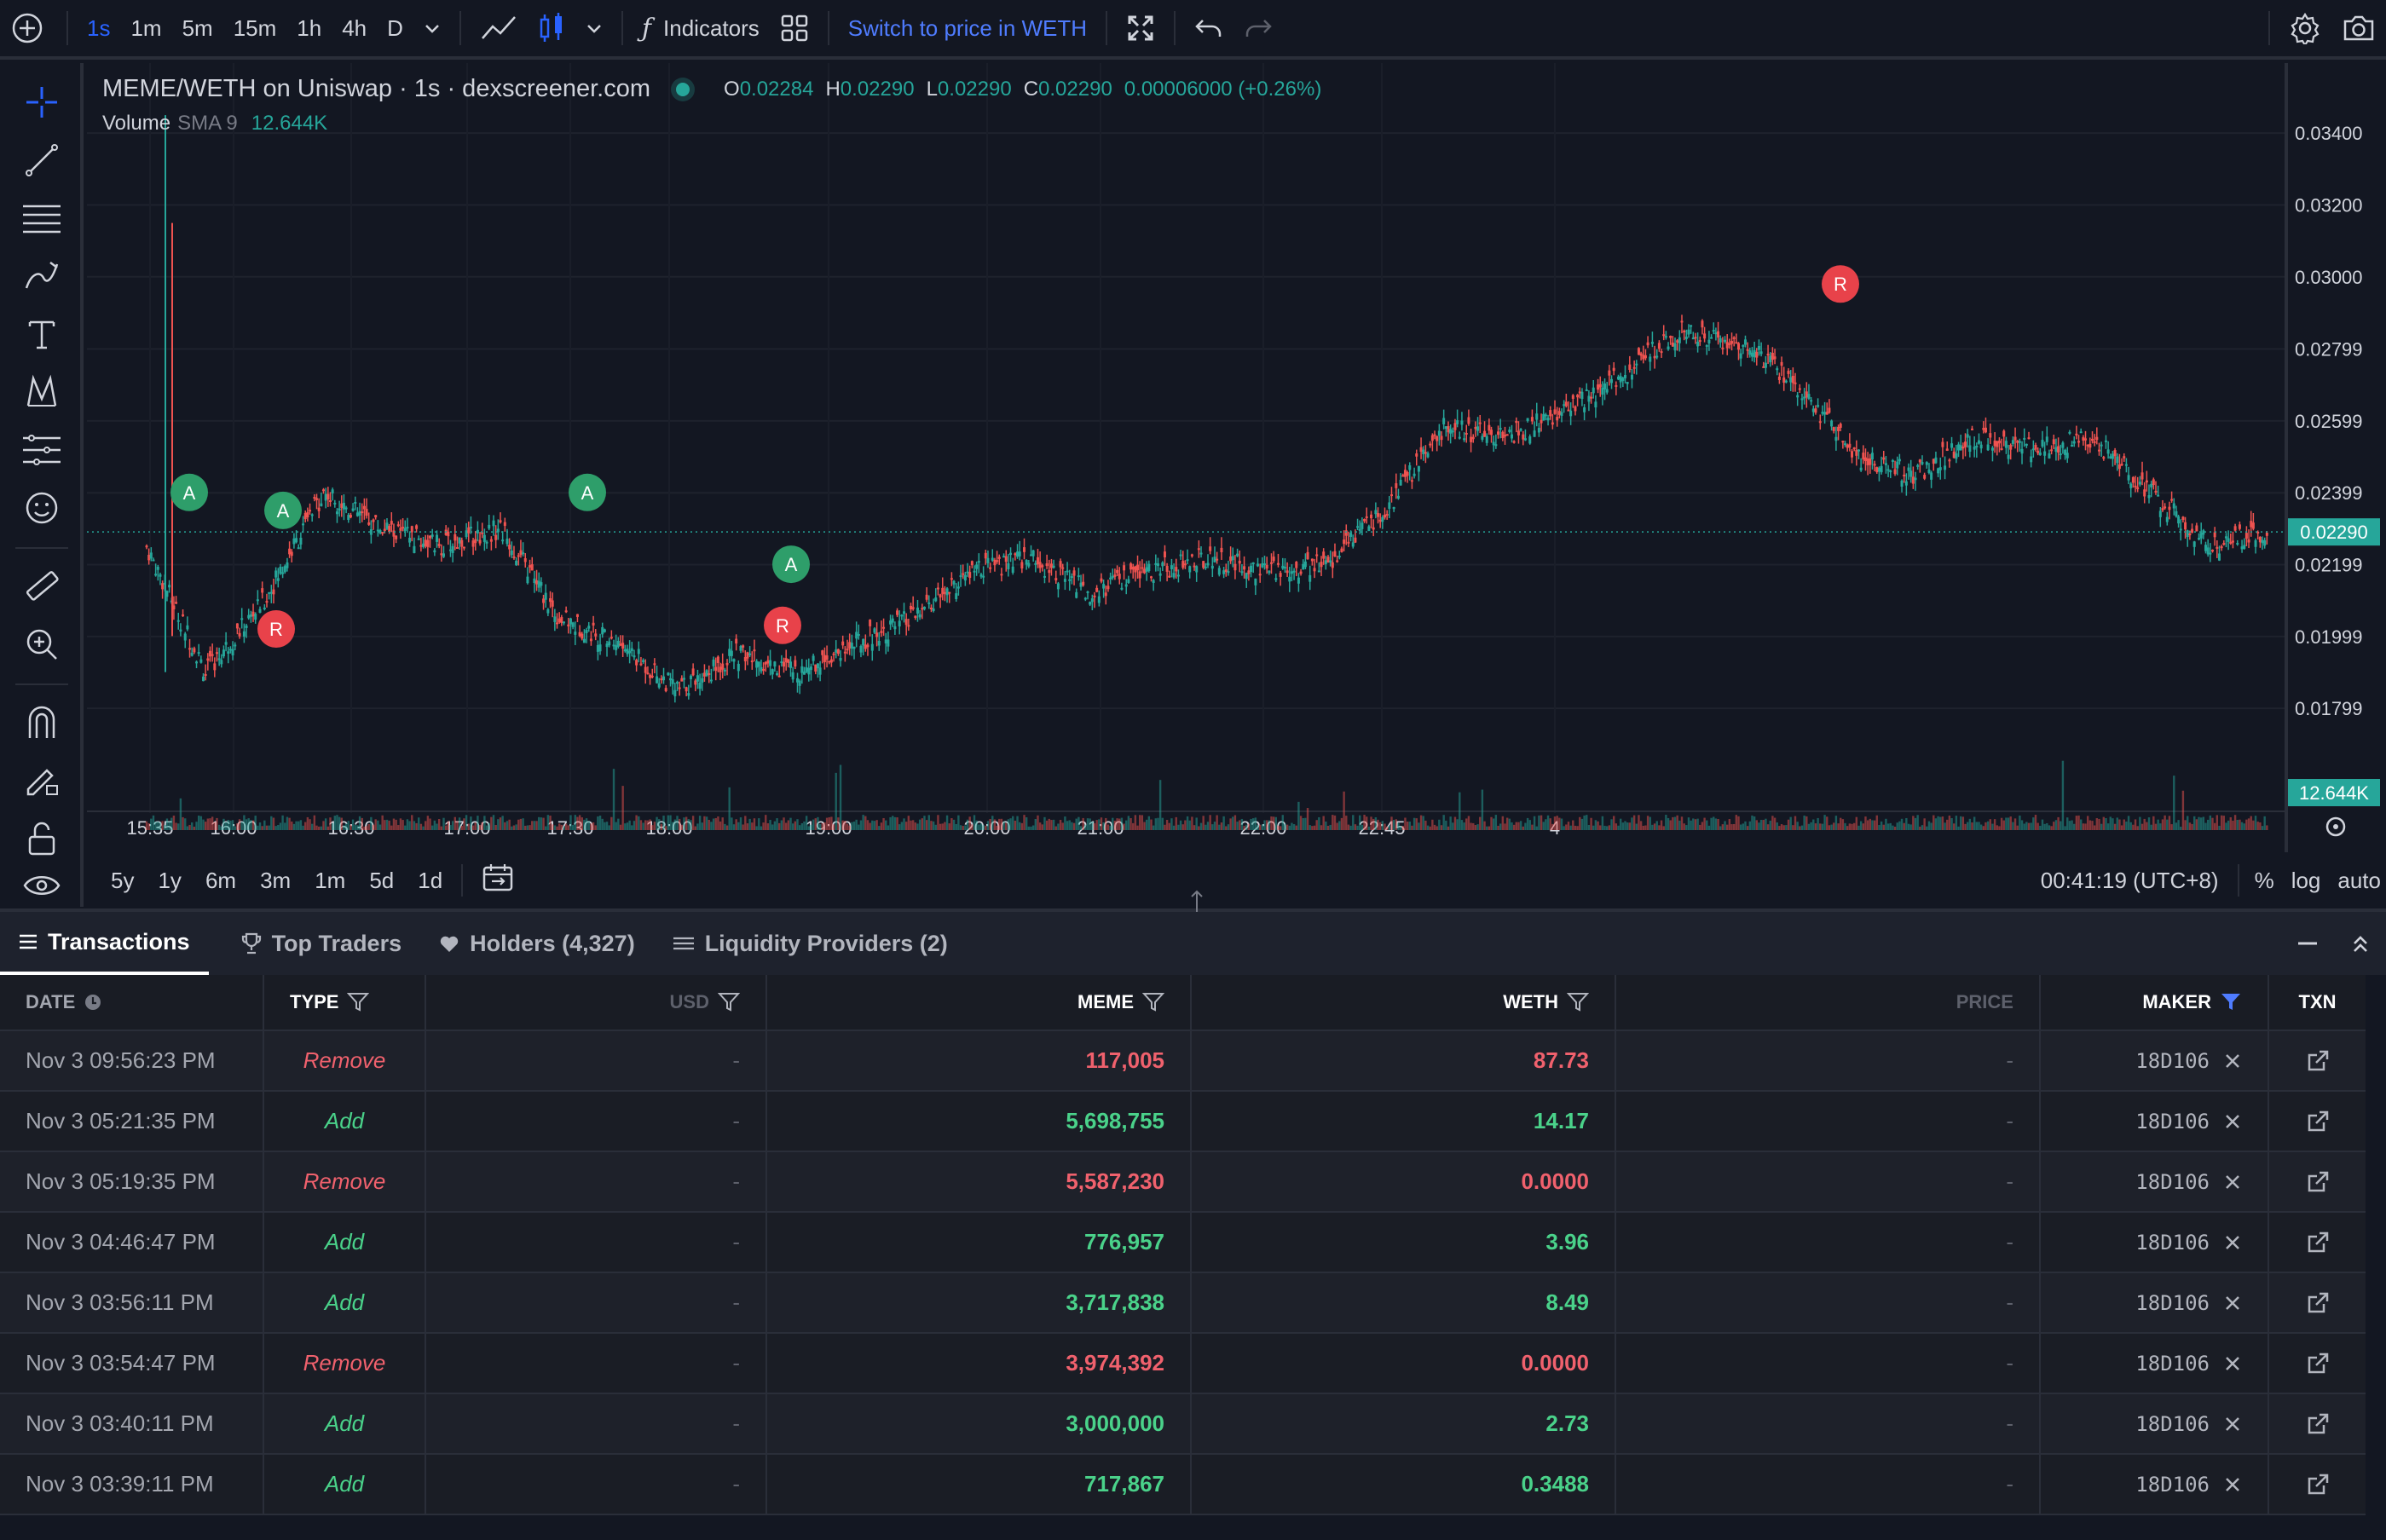  Describe the element at coordinates (794, 29) in the screenshot. I see `layouts-button` at that location.